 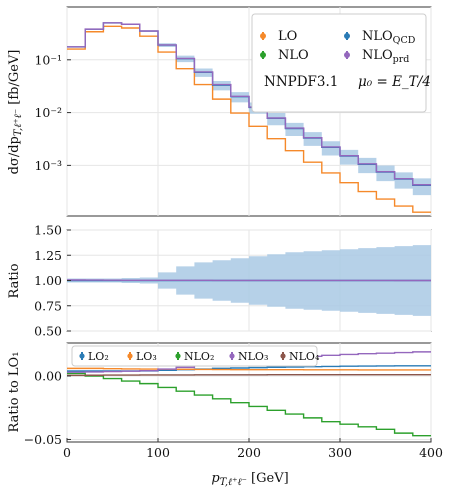 What do you see at coordinates (48, 305) in the screenshot?
I see `y-tick-label: 0.75` at bounding box center [48, 305].